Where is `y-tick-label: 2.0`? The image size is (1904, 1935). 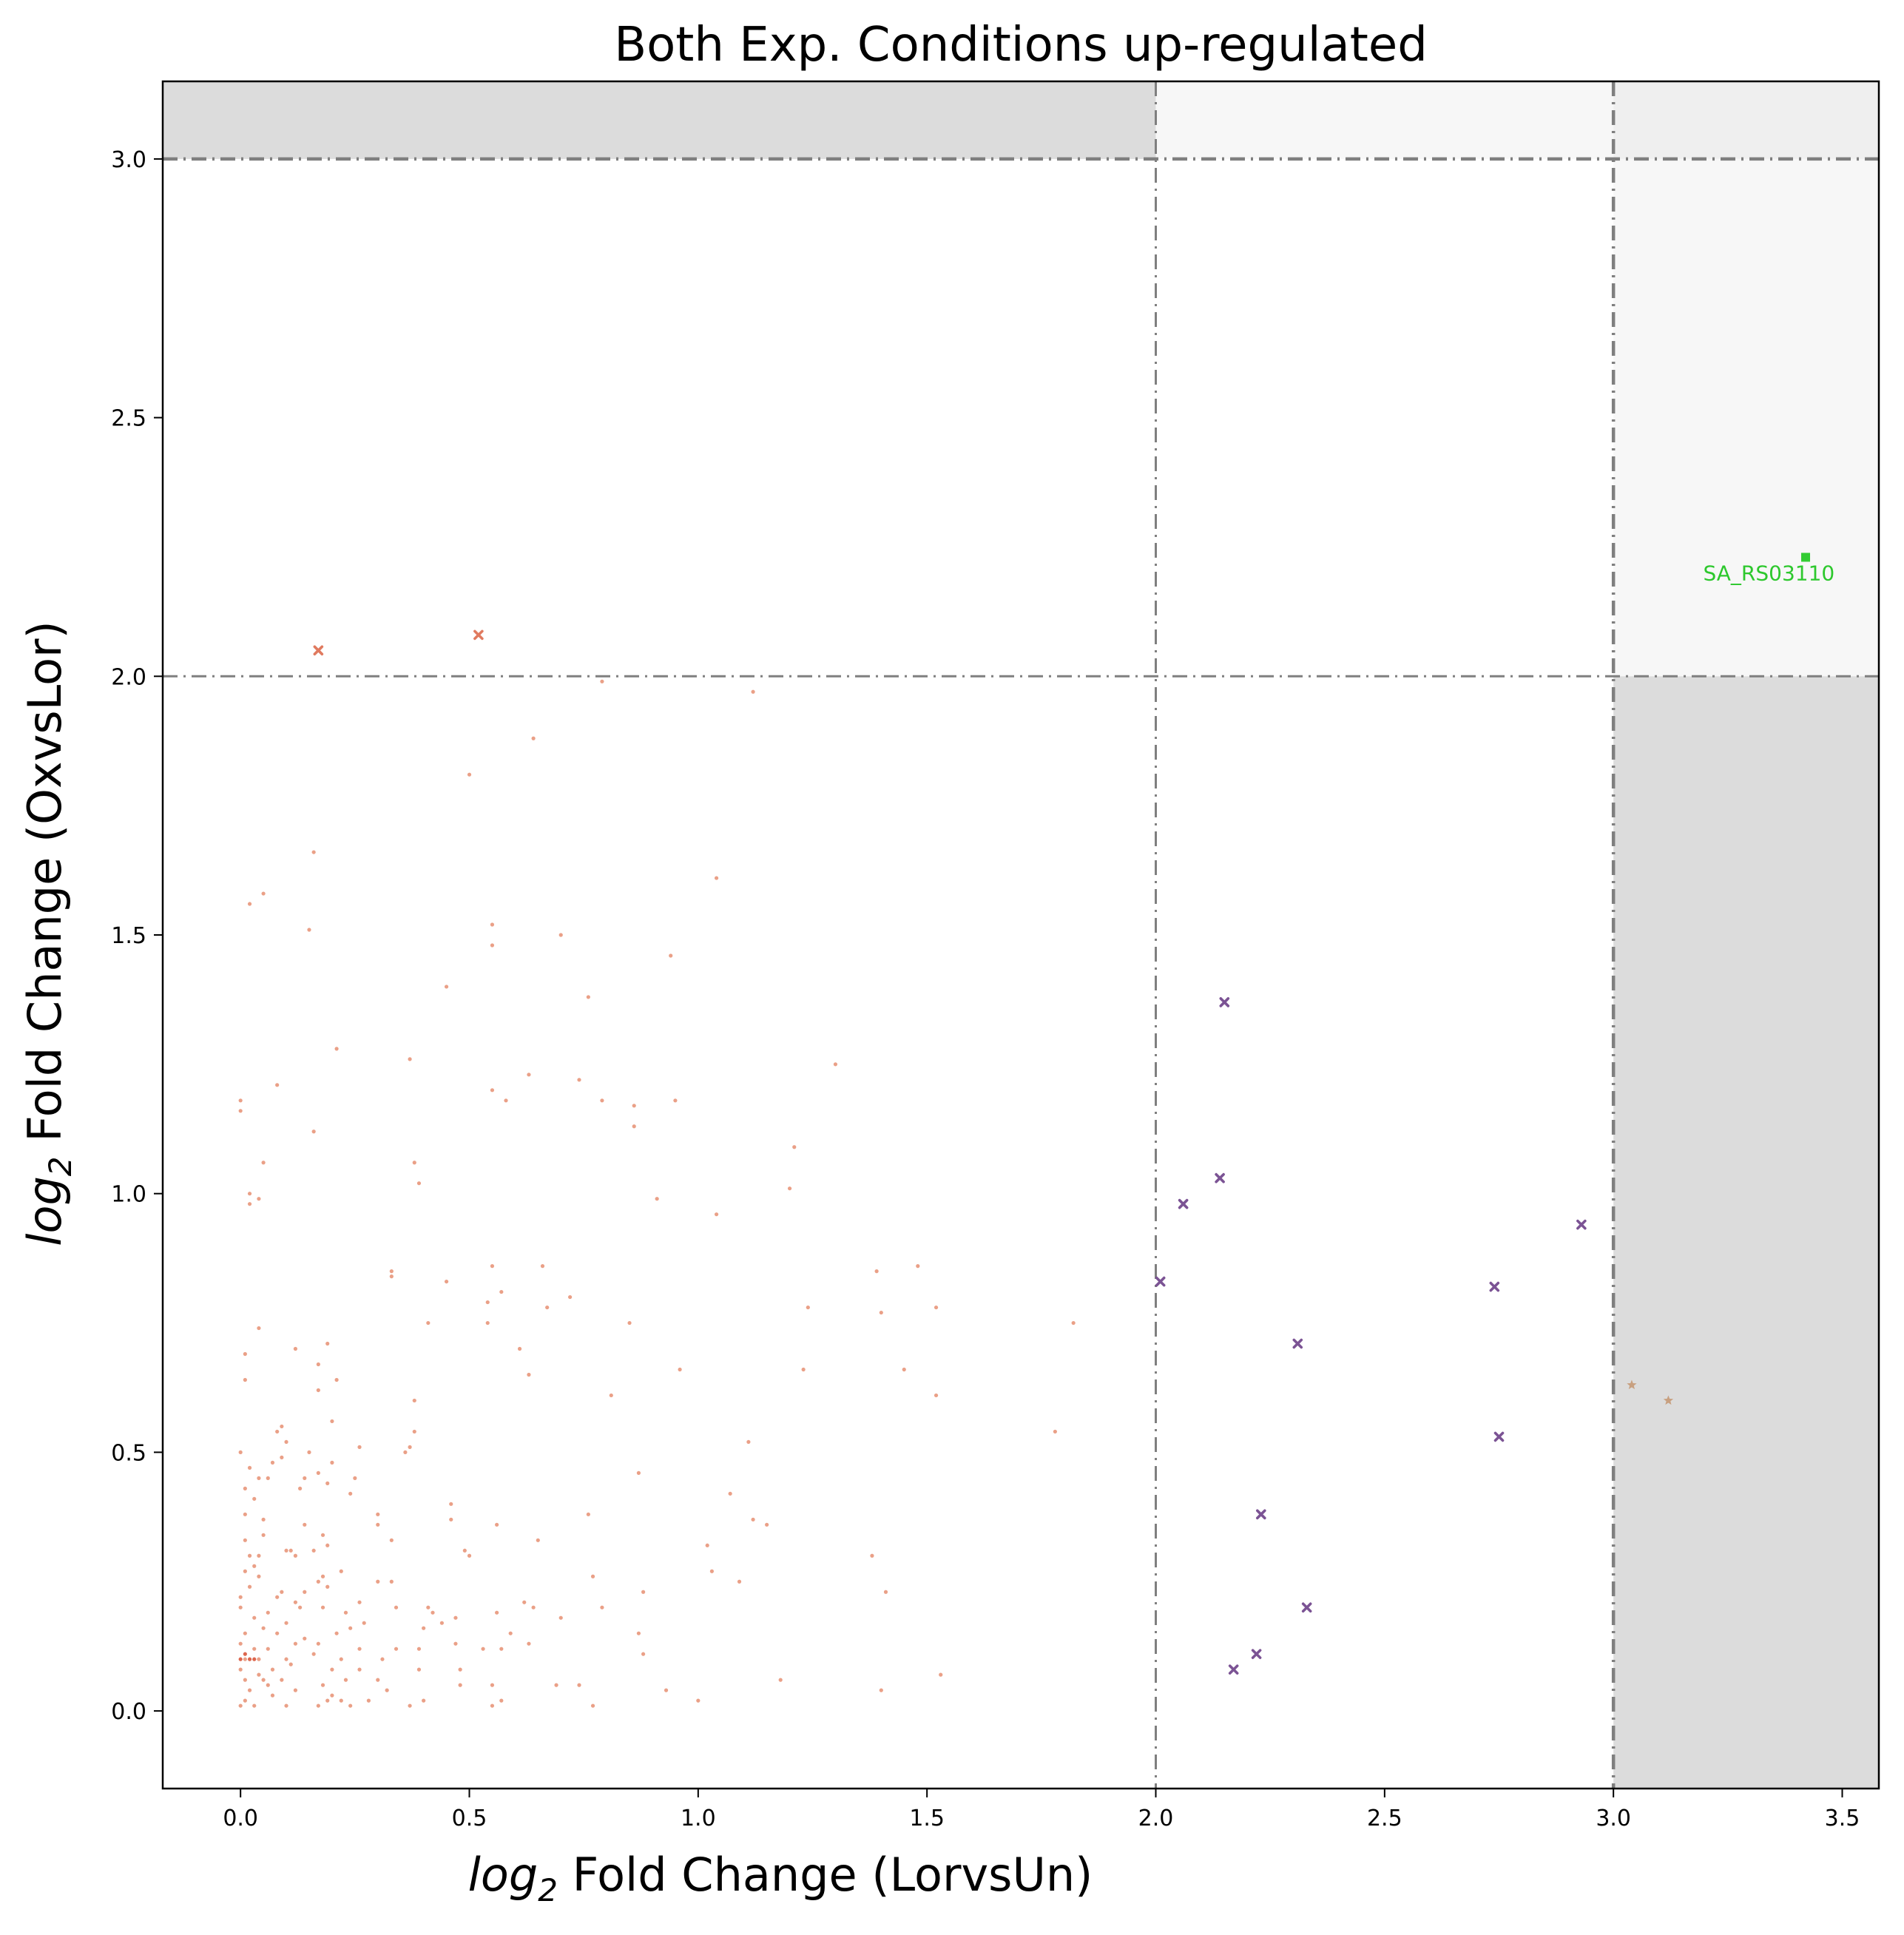
y-tick-label: 2.0 is located at coordinates (128, 677).